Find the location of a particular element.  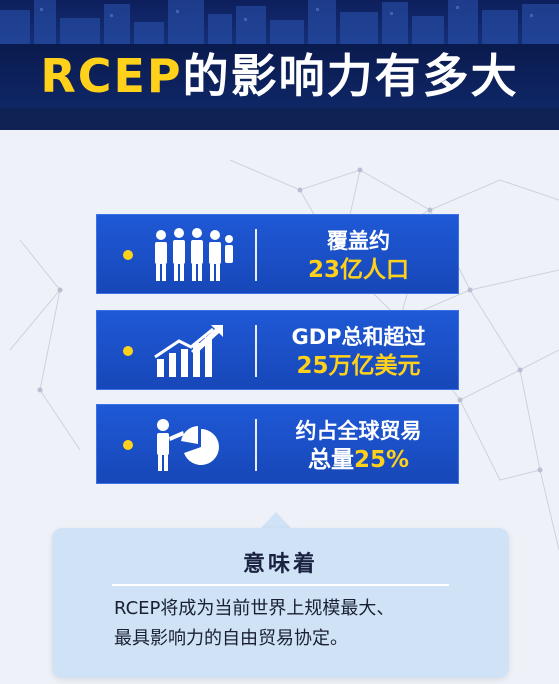

card-label: GDP总和超过 is located at coordinates (358, 337).